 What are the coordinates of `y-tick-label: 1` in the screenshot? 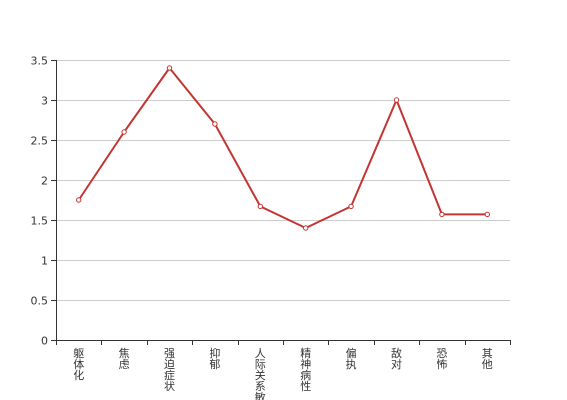 It's located at (44, 261).